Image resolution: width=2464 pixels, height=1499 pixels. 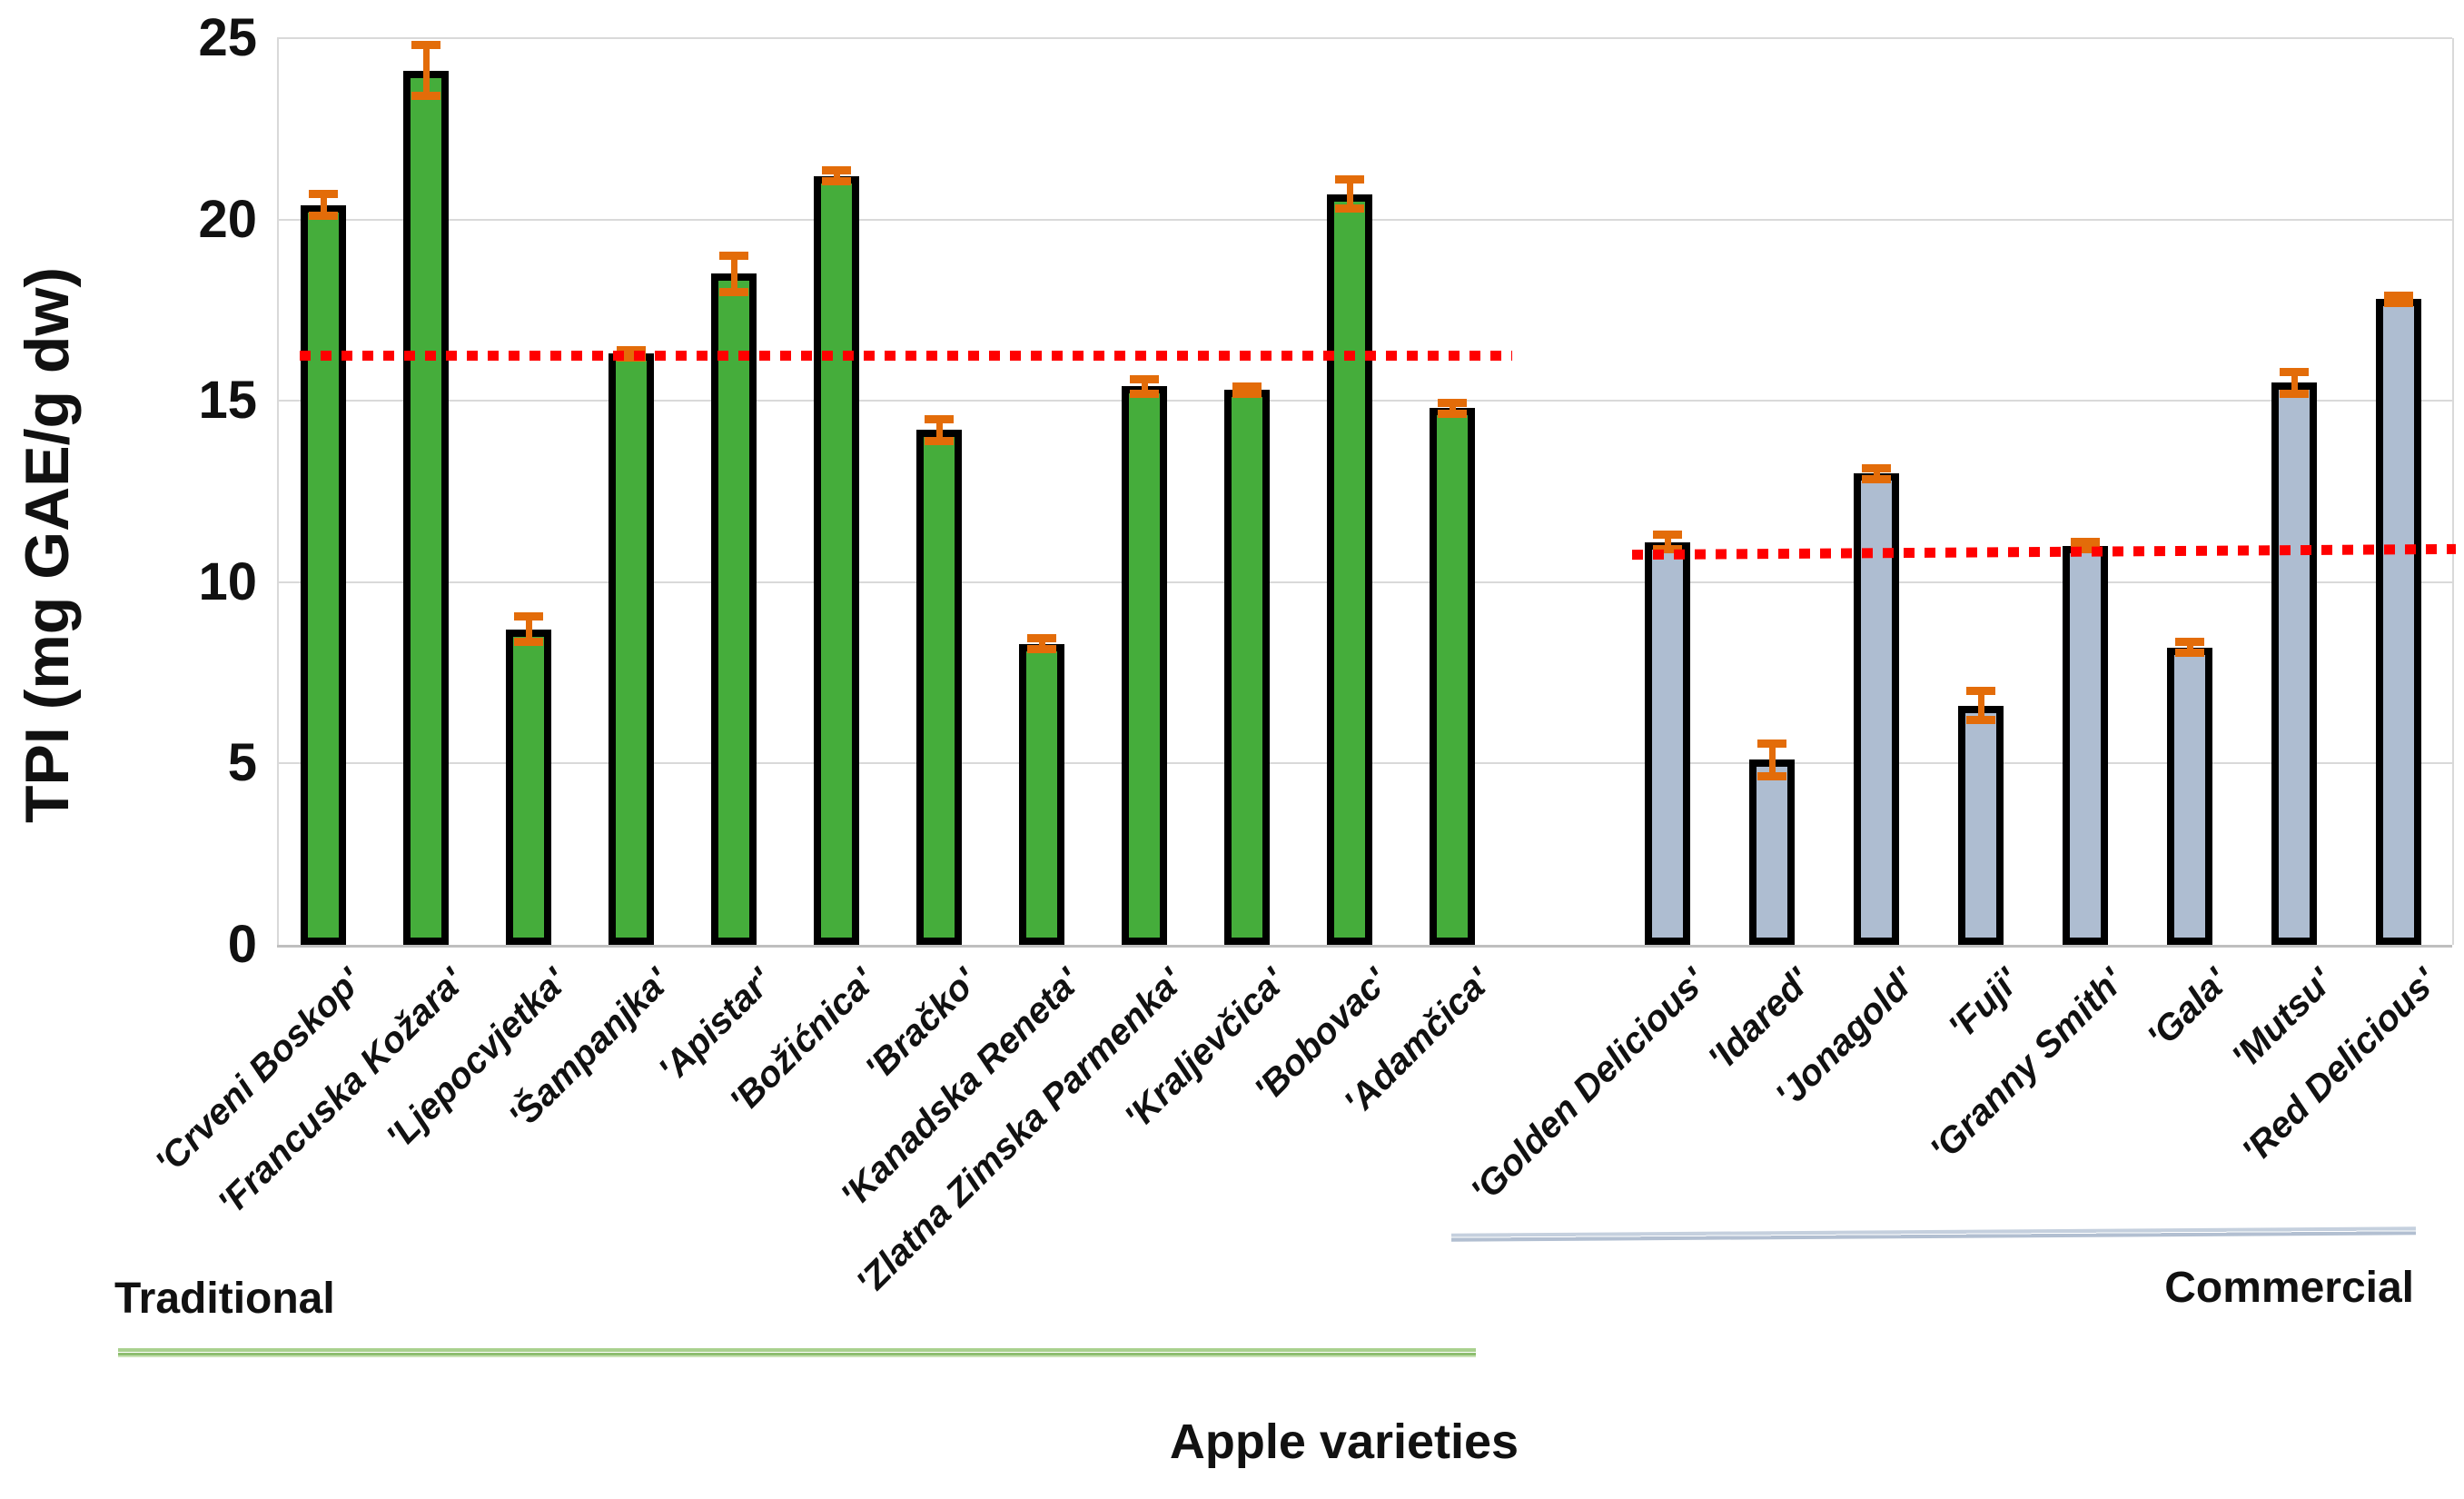 I want to click on bar--jonagold-, so click(x=1876, y=709).